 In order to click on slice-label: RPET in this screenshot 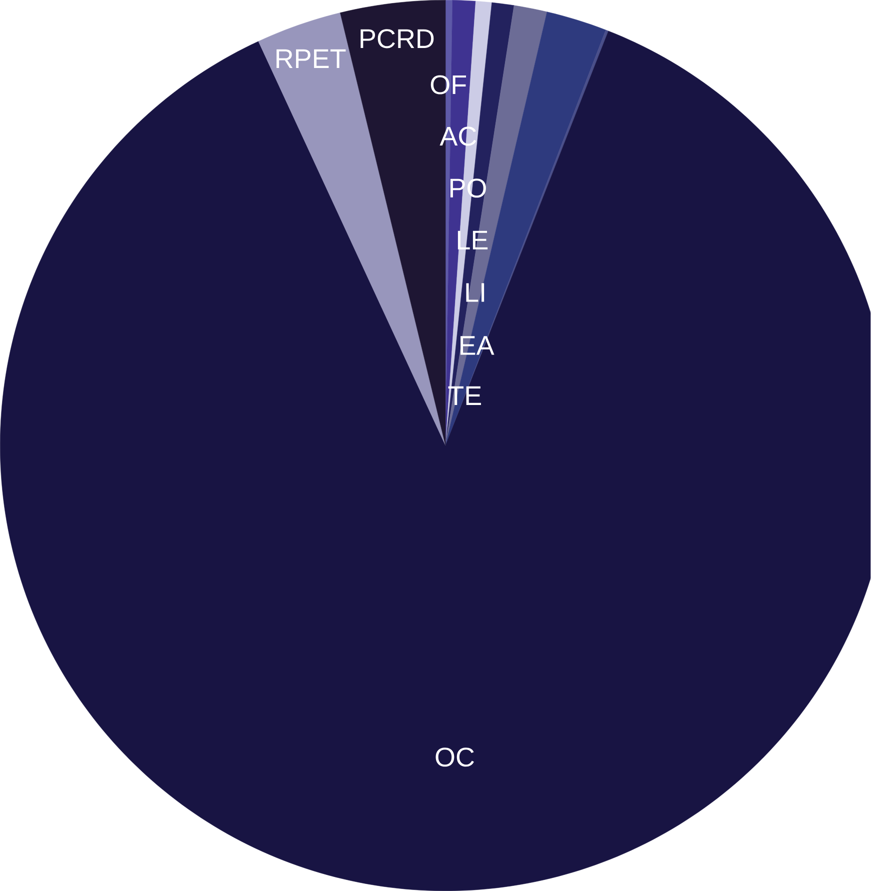, I will do `click(311, 58)`.